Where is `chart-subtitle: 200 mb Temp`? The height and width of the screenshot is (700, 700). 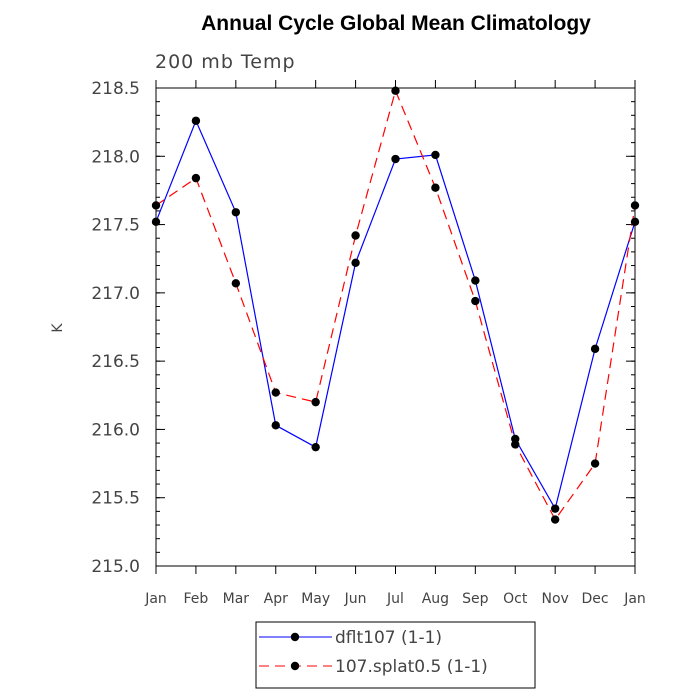 chart-subtitle: 200 mb Temp is located at coordinates (225, 62).